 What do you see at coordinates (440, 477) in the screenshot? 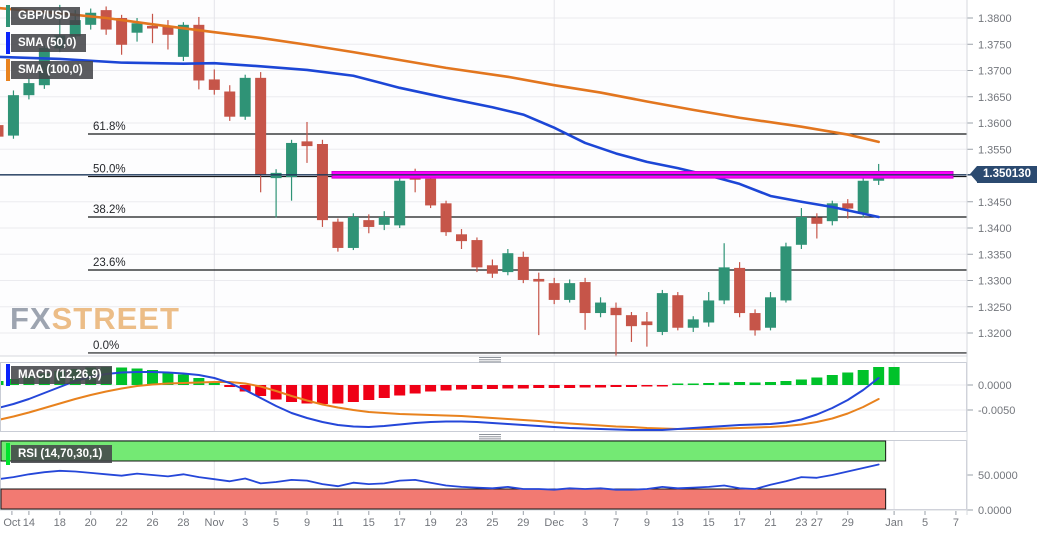
I see `rsi-line` at bounding box center [440, 477].